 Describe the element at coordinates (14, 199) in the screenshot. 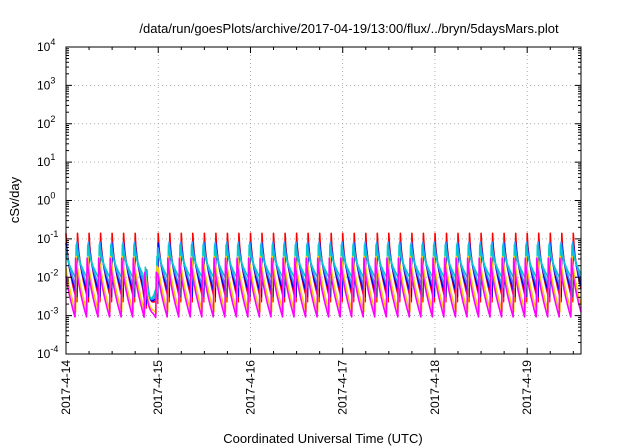

I see `y-axis-label: cSv/day` at that location.